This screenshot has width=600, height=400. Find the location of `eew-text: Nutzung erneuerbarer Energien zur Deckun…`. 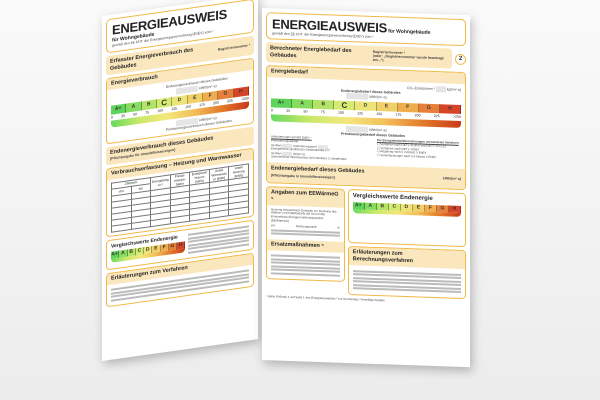

eew-text: Nutzung erneuerbarer Energien zur Deckun… is located at coordinates (304, 215).